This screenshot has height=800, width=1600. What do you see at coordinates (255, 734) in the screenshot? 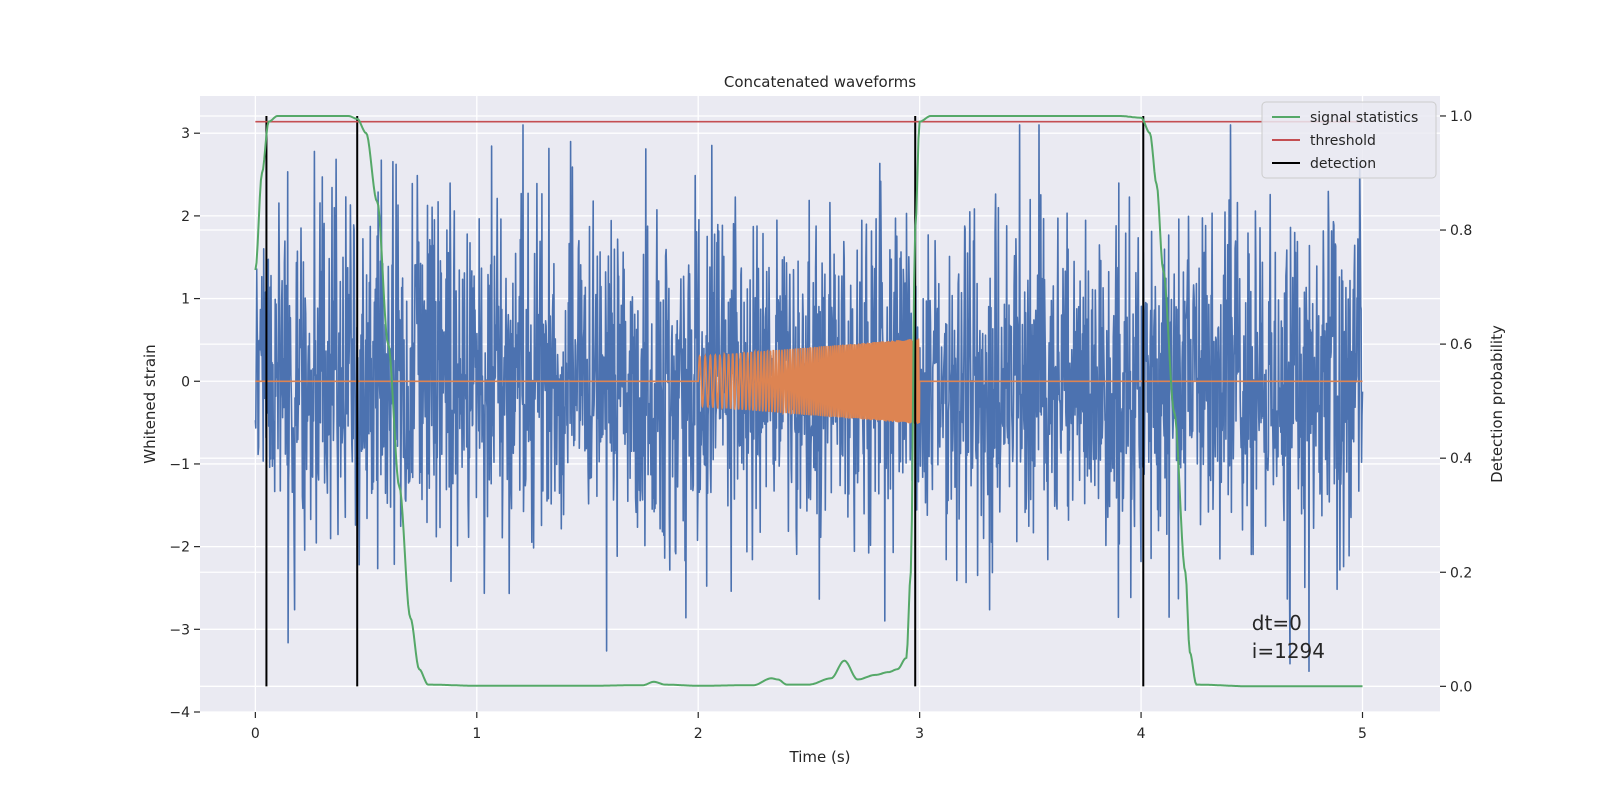
I see `x-tick-label: 0` at bounding box center [255, 734].